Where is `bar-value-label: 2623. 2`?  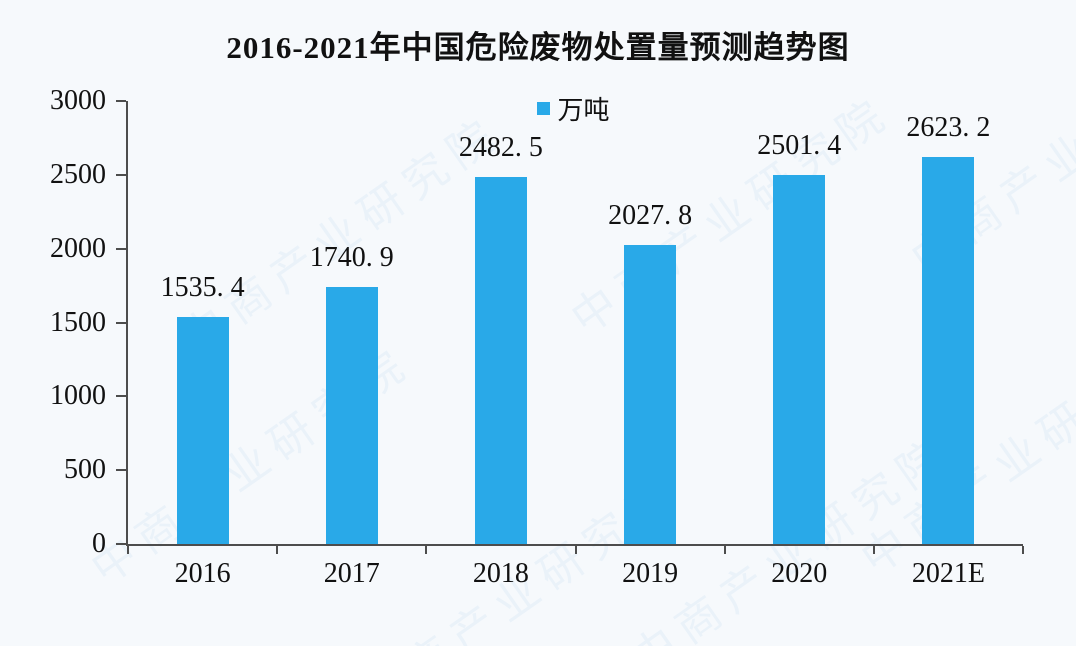
bar-value-label: 2623. 2 is located at coordinates (948, 127).